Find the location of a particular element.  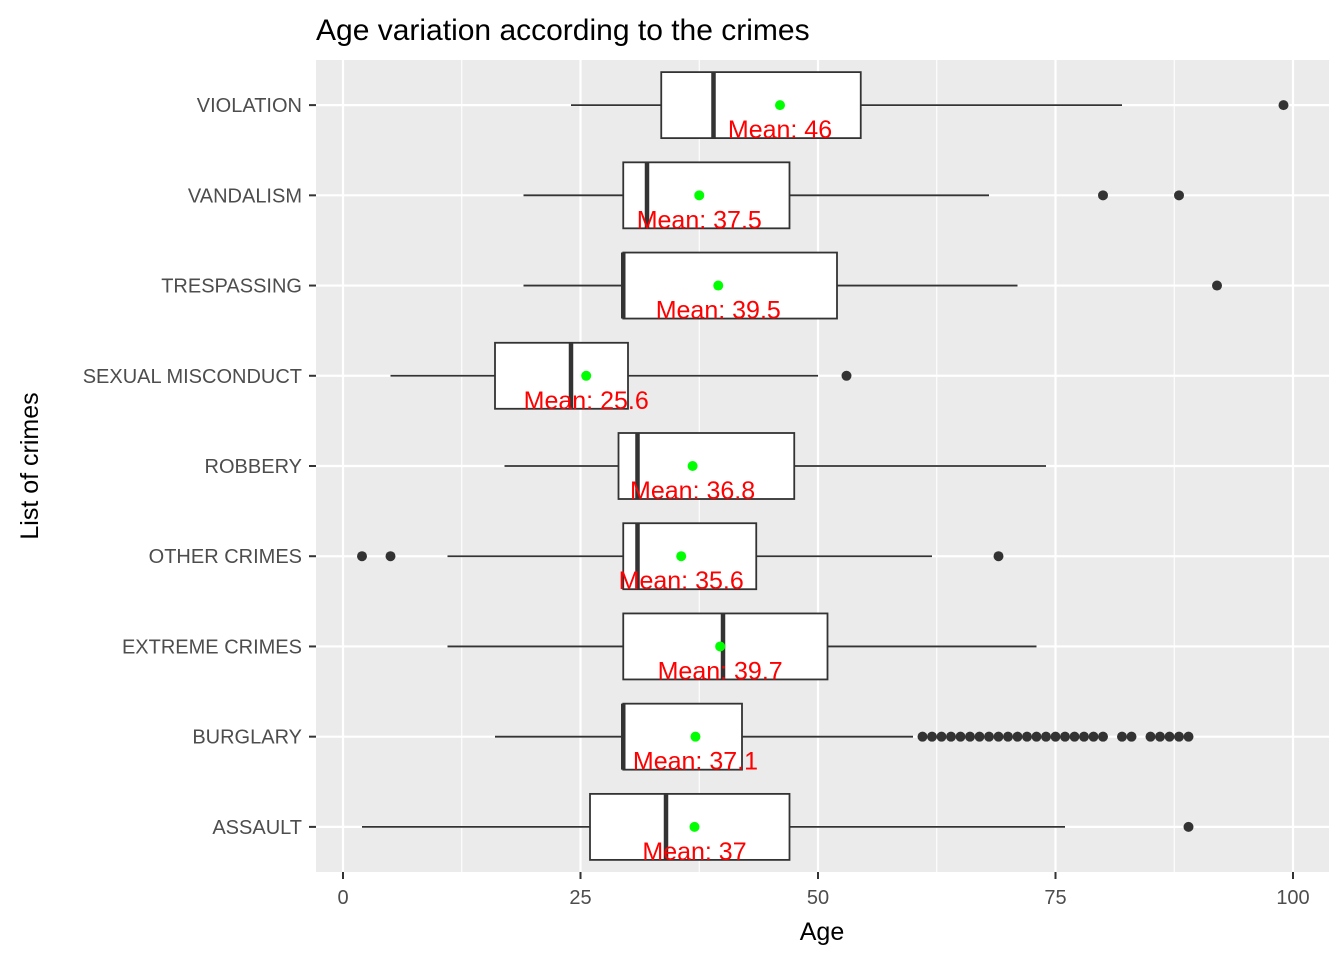

box-group: Mean: 37.1 is located at coordinates (844, 739).